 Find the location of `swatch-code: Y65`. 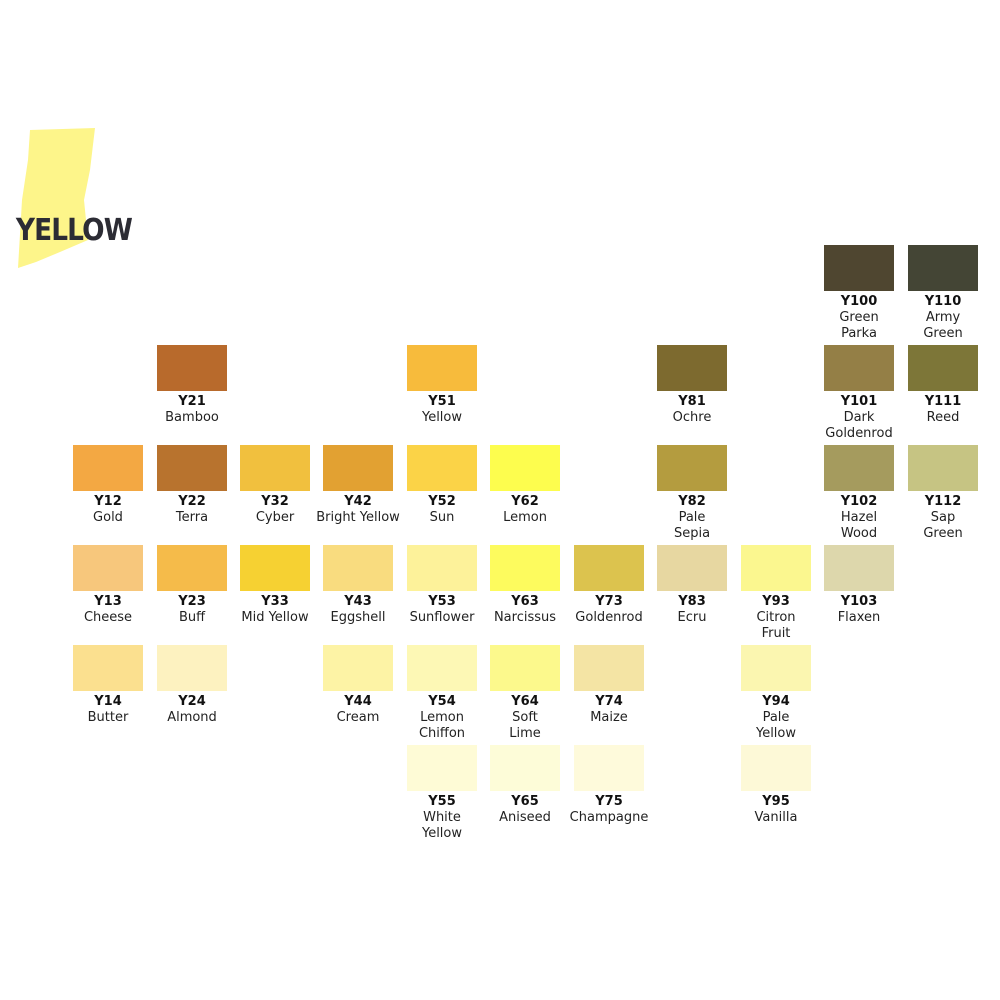

swatch-code: Y65 is located at coordinates (524, 801).